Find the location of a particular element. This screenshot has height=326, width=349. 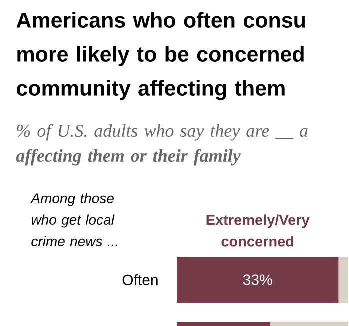

data-label: 33% is located at coordinates (257, 280).